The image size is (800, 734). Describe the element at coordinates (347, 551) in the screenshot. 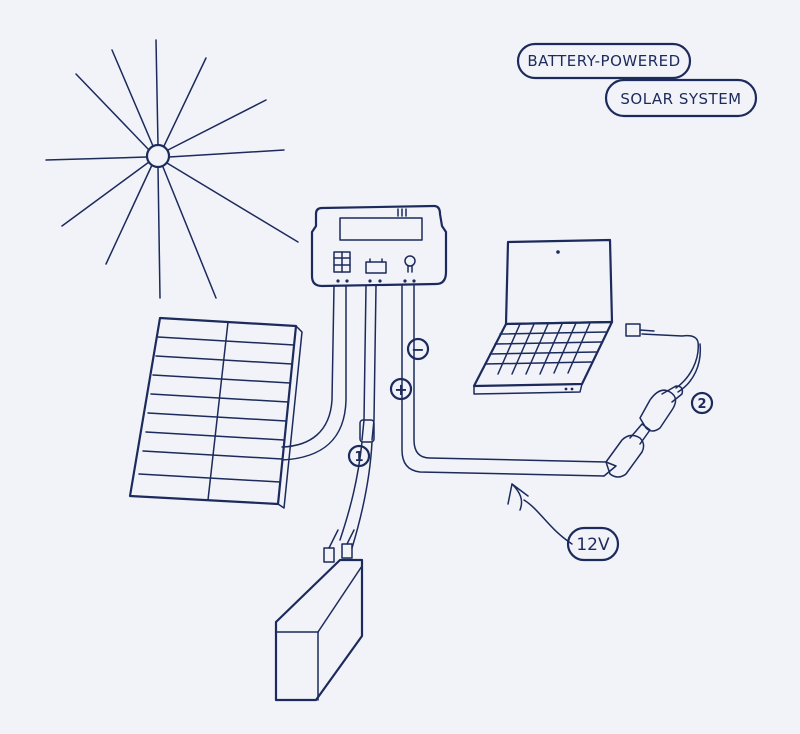

I see `battery-terminal-positive` at that location.